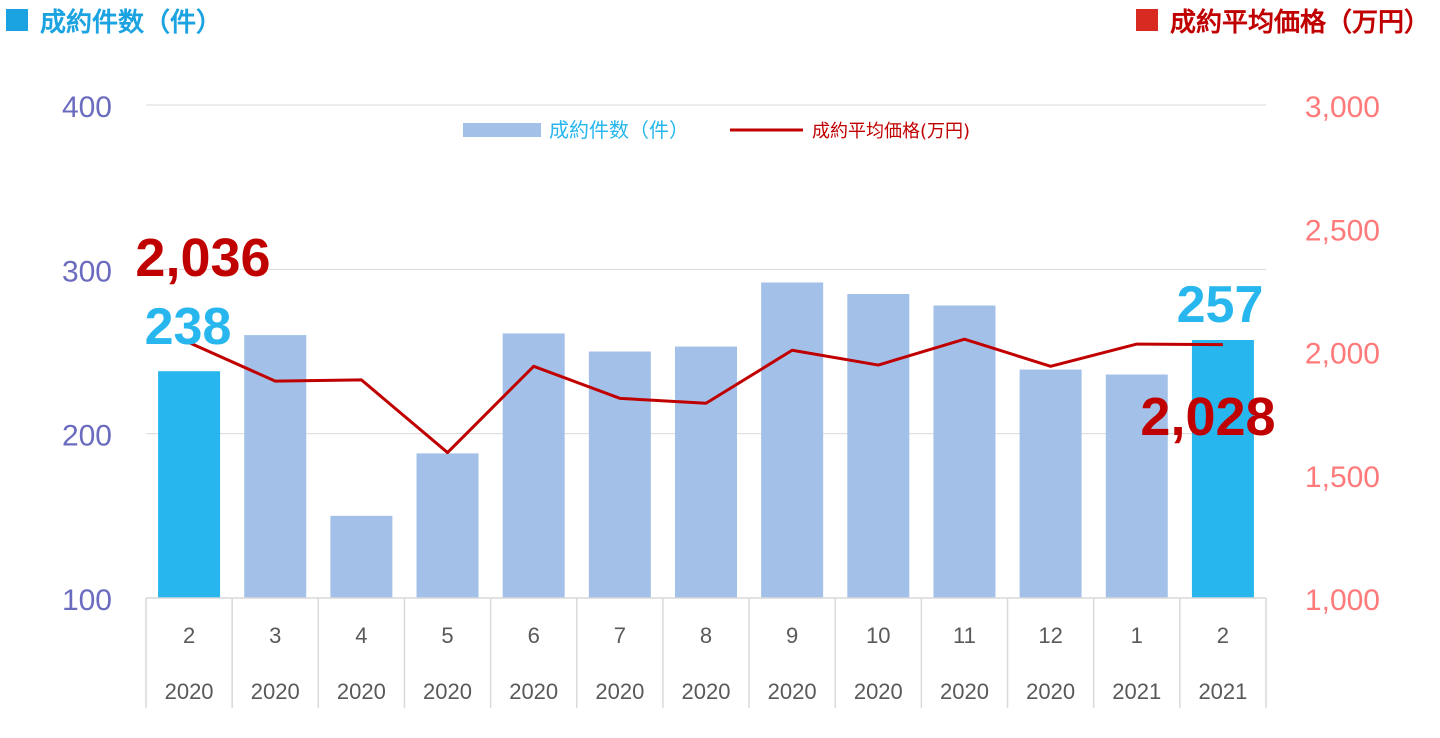  Describe the element at coordinates (1146, 20) in the screenshot. I see `right-series-square-icon` at that location.